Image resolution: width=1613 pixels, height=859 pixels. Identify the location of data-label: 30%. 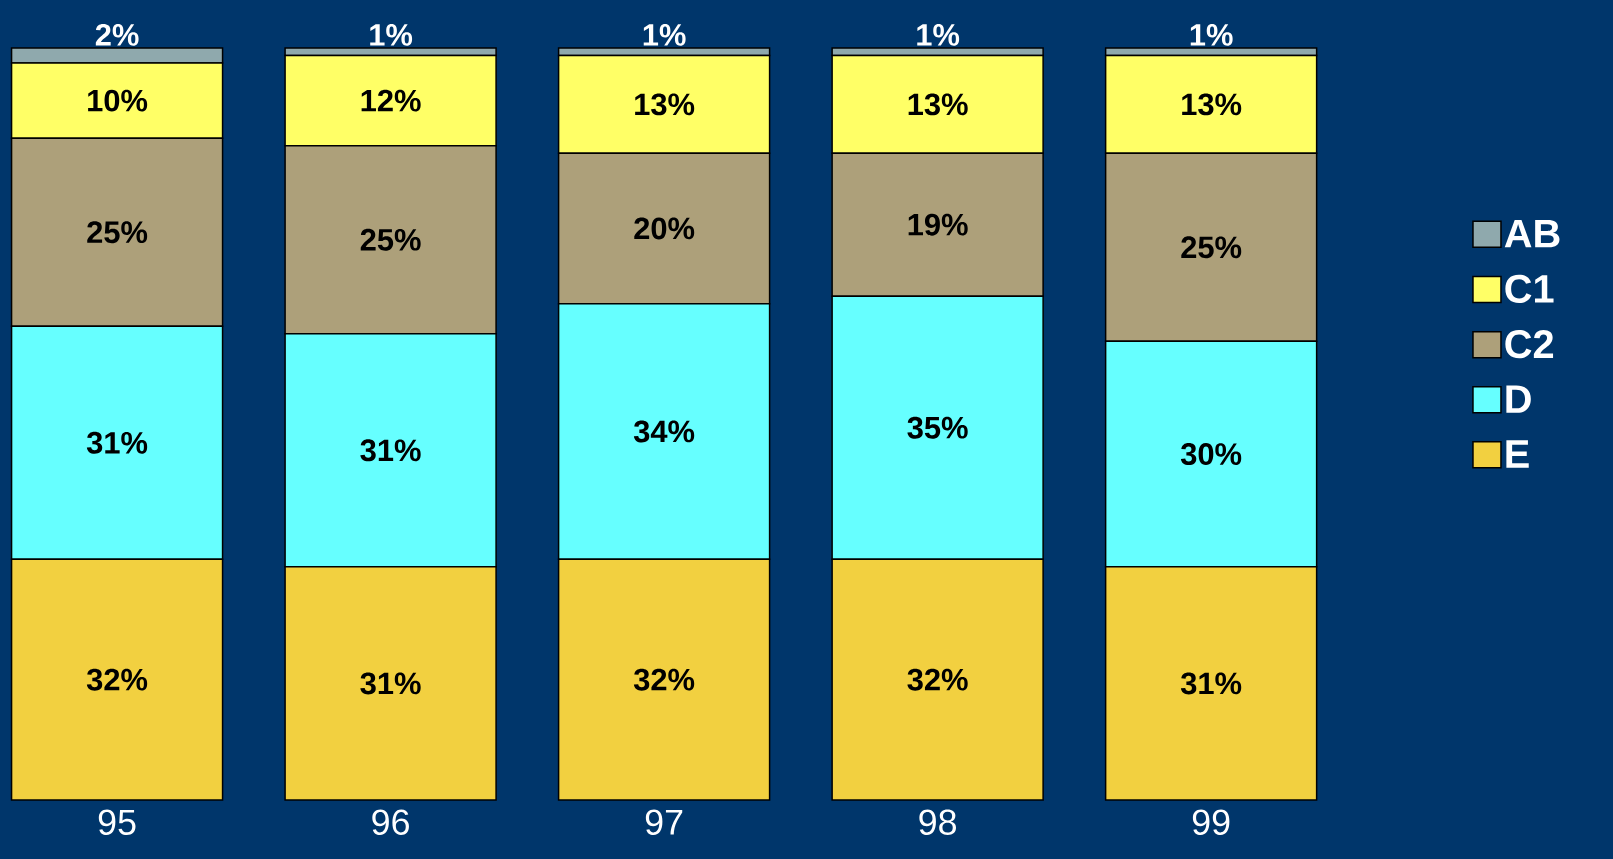
(1211, 454).